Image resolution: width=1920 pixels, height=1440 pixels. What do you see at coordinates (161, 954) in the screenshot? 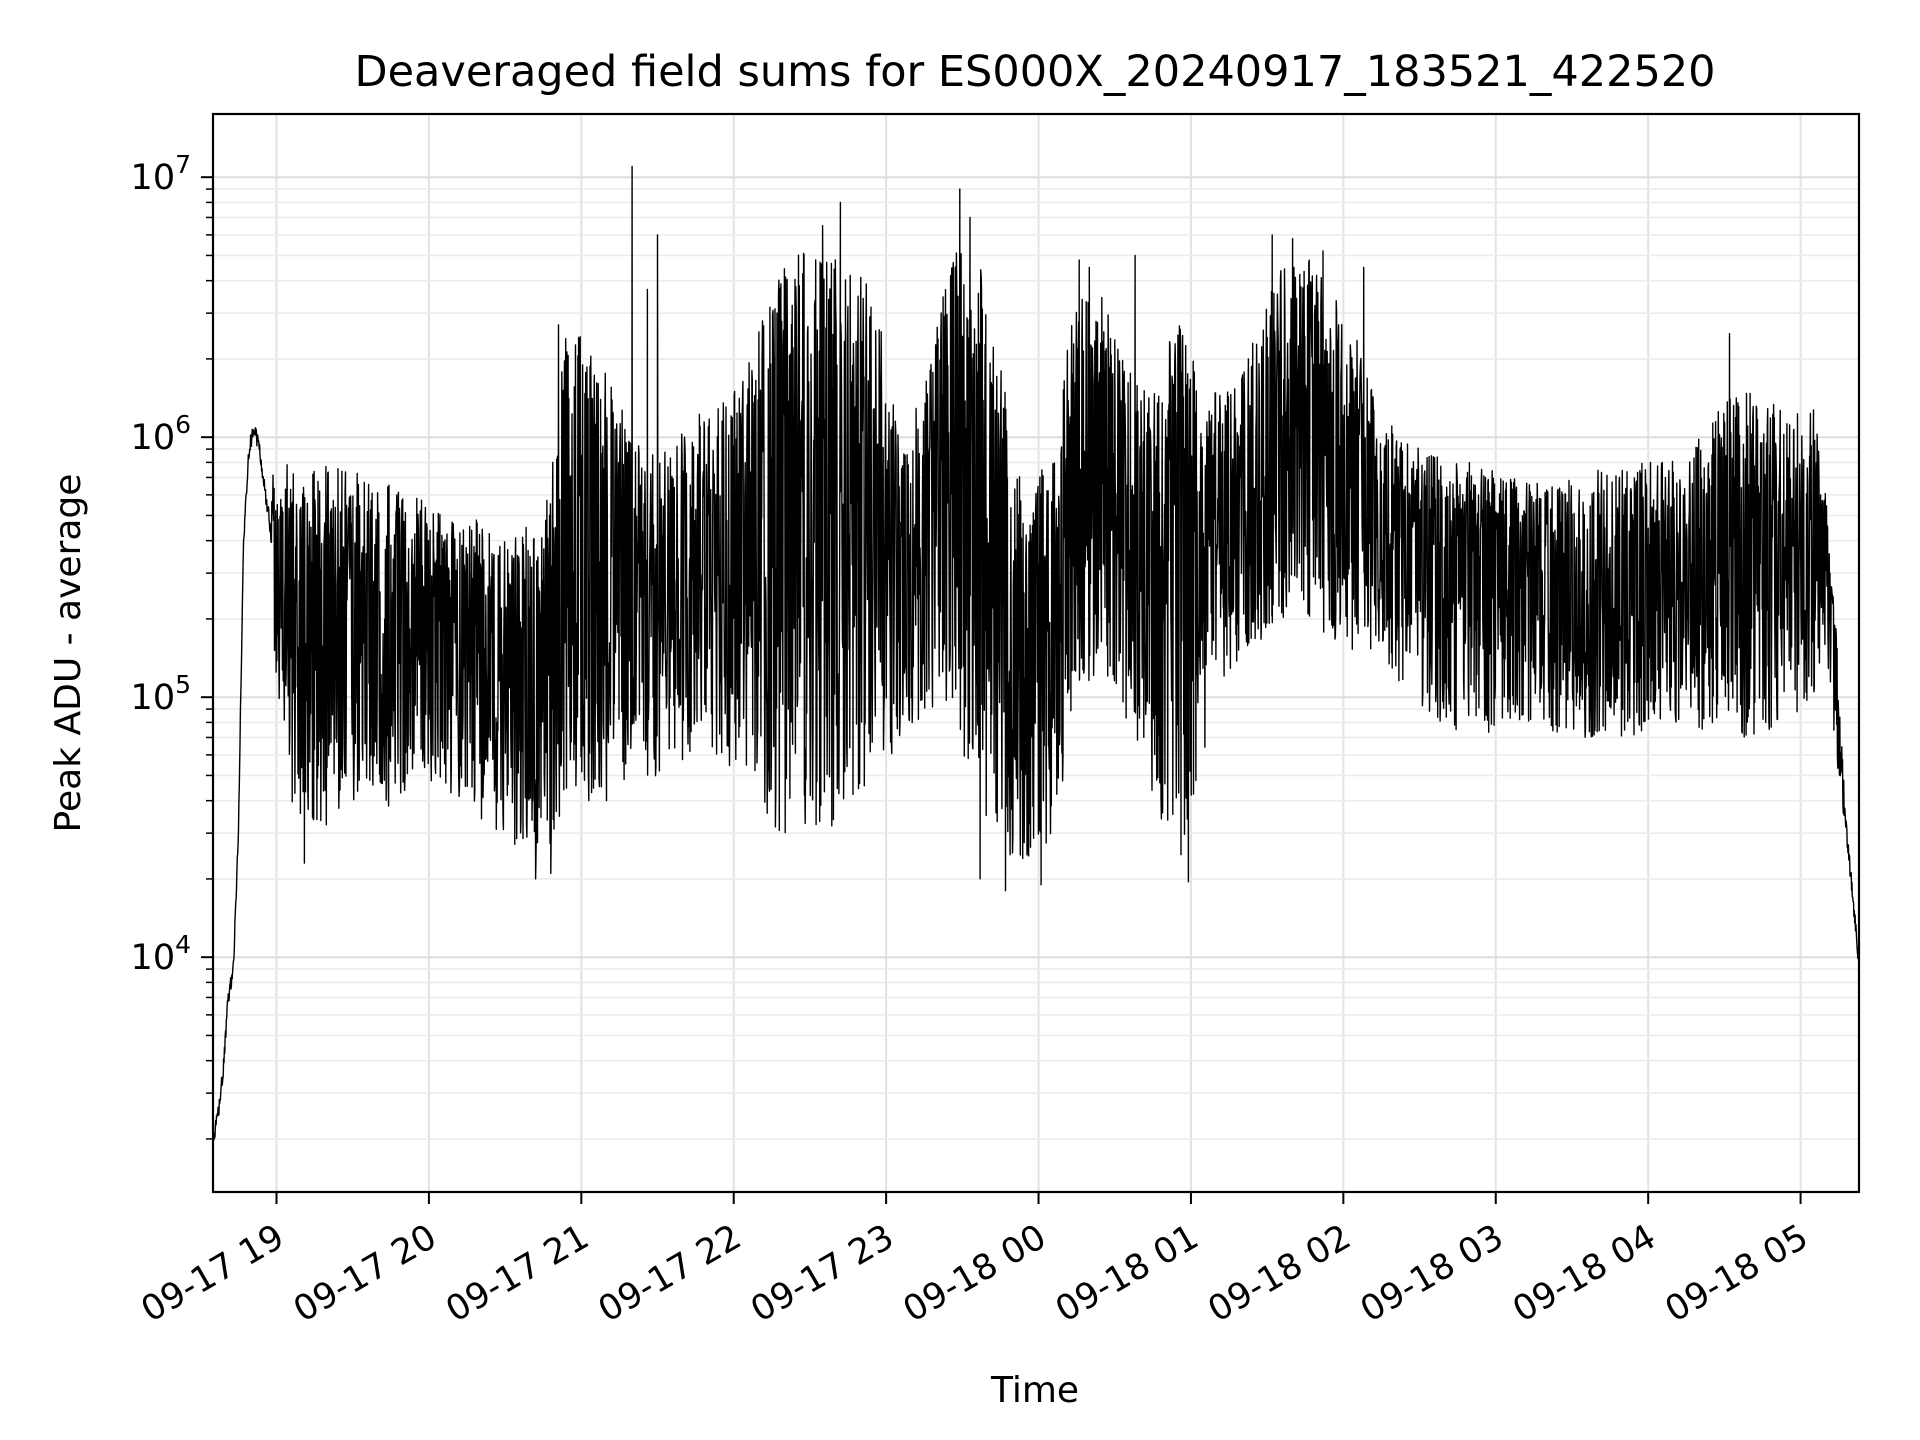
I see `y-tick-label: 10⁴` at bounding box center [161, 954].